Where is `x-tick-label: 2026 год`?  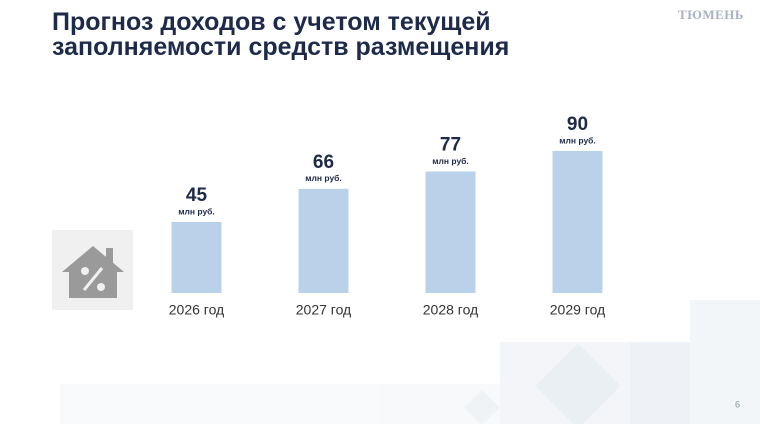 x-tick-label: 2026 год is located at coordinates (196, 310).